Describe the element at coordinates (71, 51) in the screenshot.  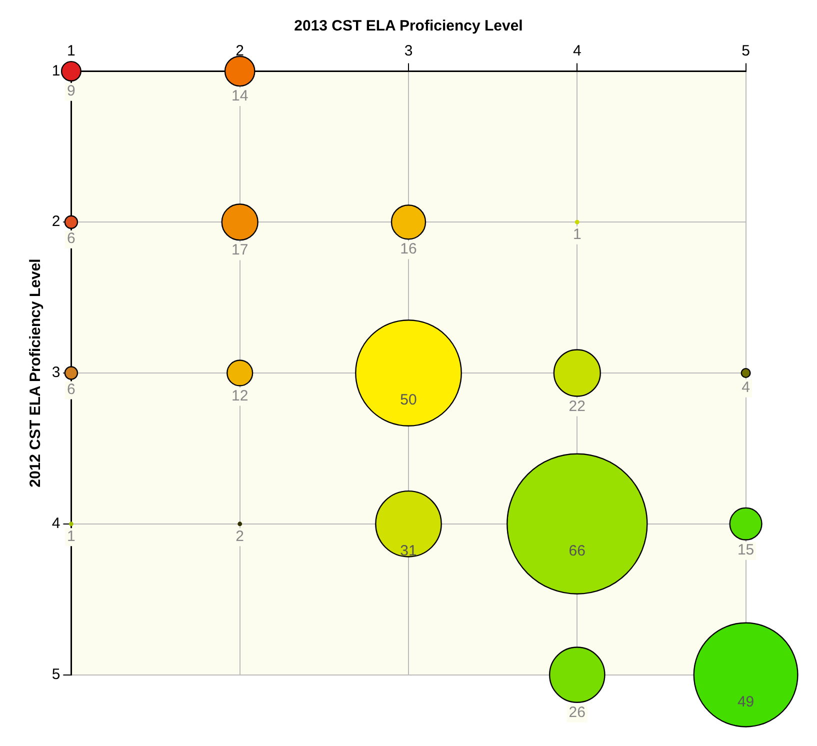
I see `x-tick-label: 1` at that location.